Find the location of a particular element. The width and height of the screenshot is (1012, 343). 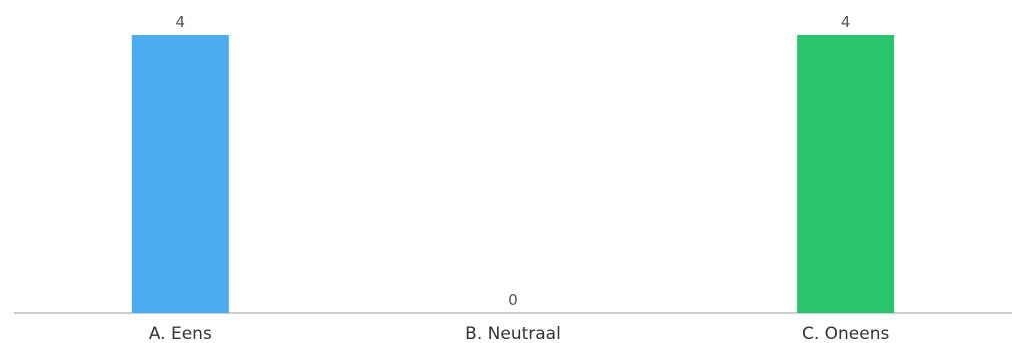

category-label-1: A. Eens is located at coordinates (180, 333).